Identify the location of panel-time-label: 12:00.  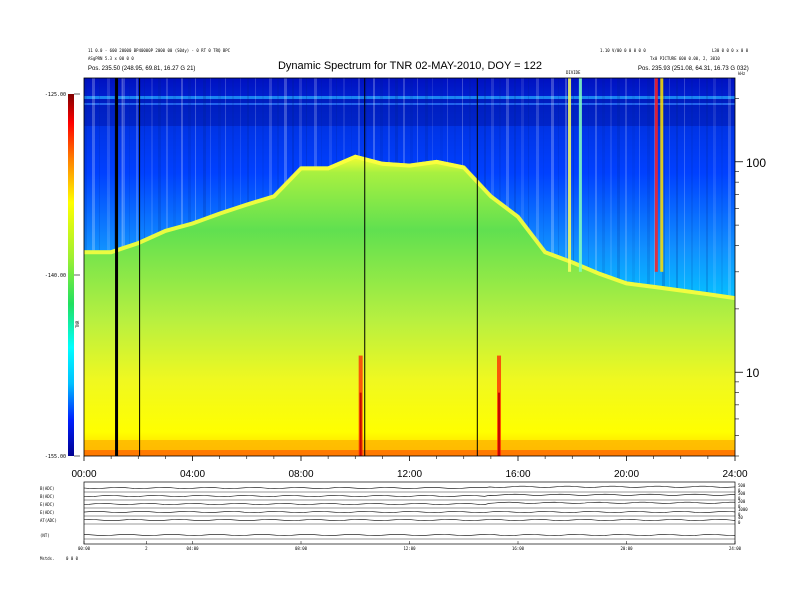
(409, 548).